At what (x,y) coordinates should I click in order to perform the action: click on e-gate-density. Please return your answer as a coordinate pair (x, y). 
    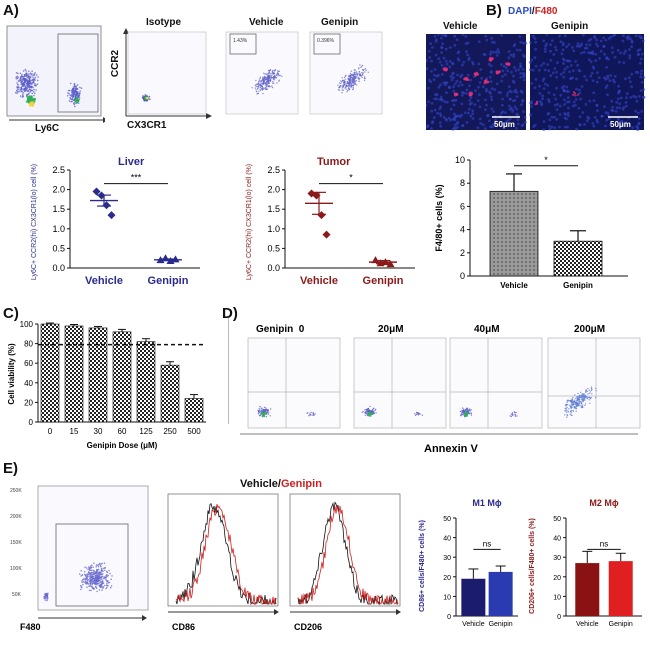
    Looking at the image, I should click on (78, 582).